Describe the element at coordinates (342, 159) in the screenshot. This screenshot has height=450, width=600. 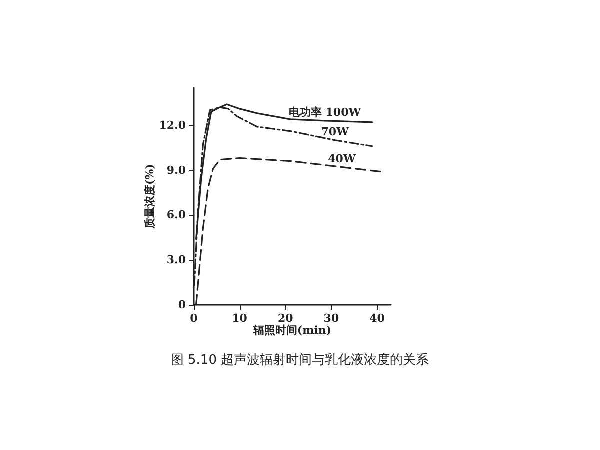
I see `series-label: 40W` at that location.